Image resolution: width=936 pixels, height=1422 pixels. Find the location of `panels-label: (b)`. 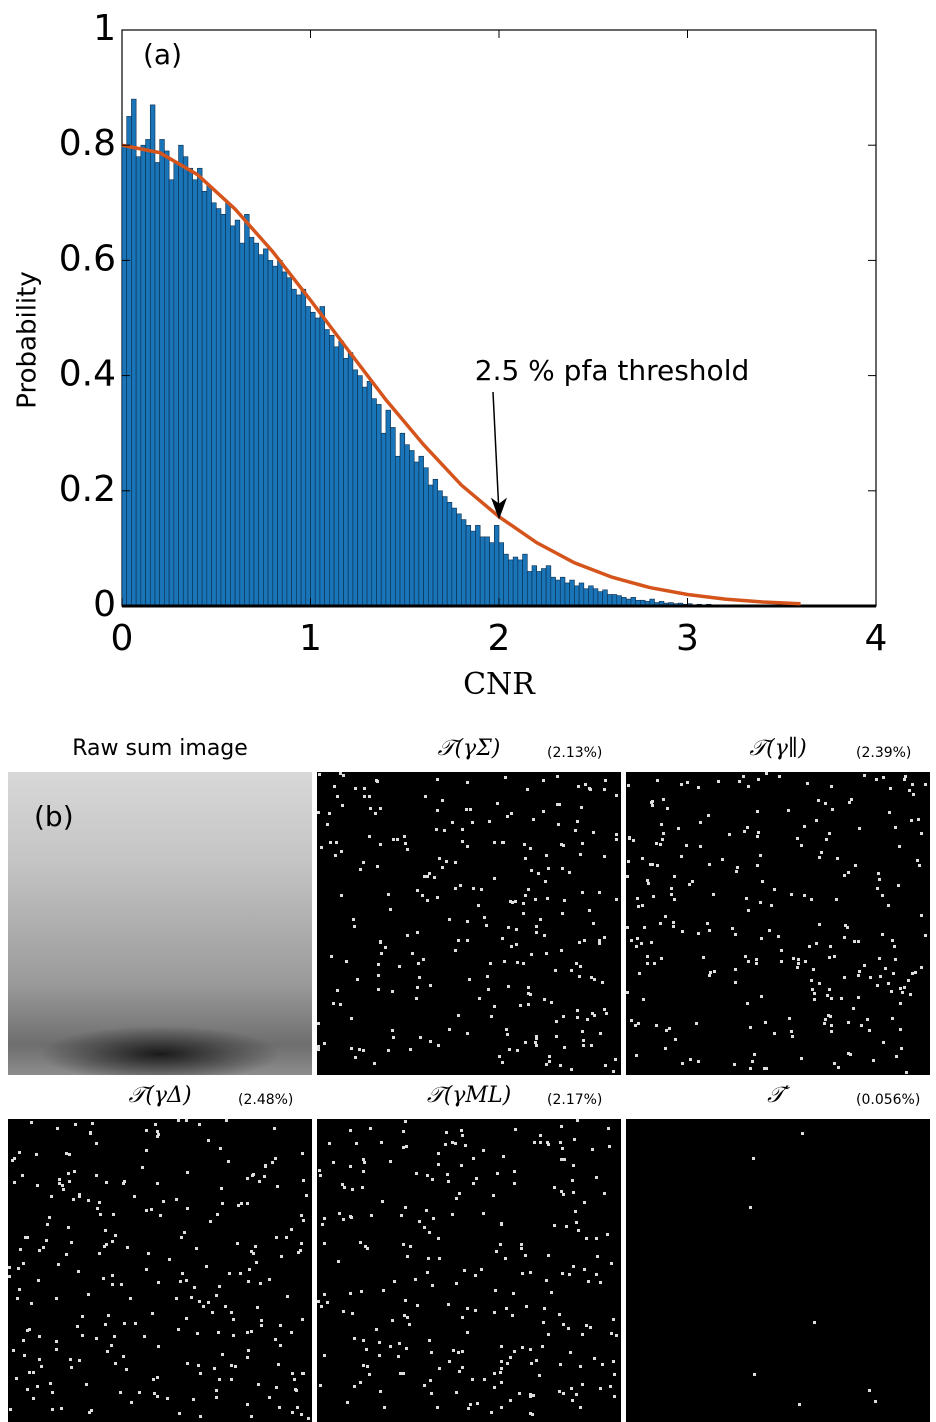

panels-label: (b) is located at coordinates (54, 816).